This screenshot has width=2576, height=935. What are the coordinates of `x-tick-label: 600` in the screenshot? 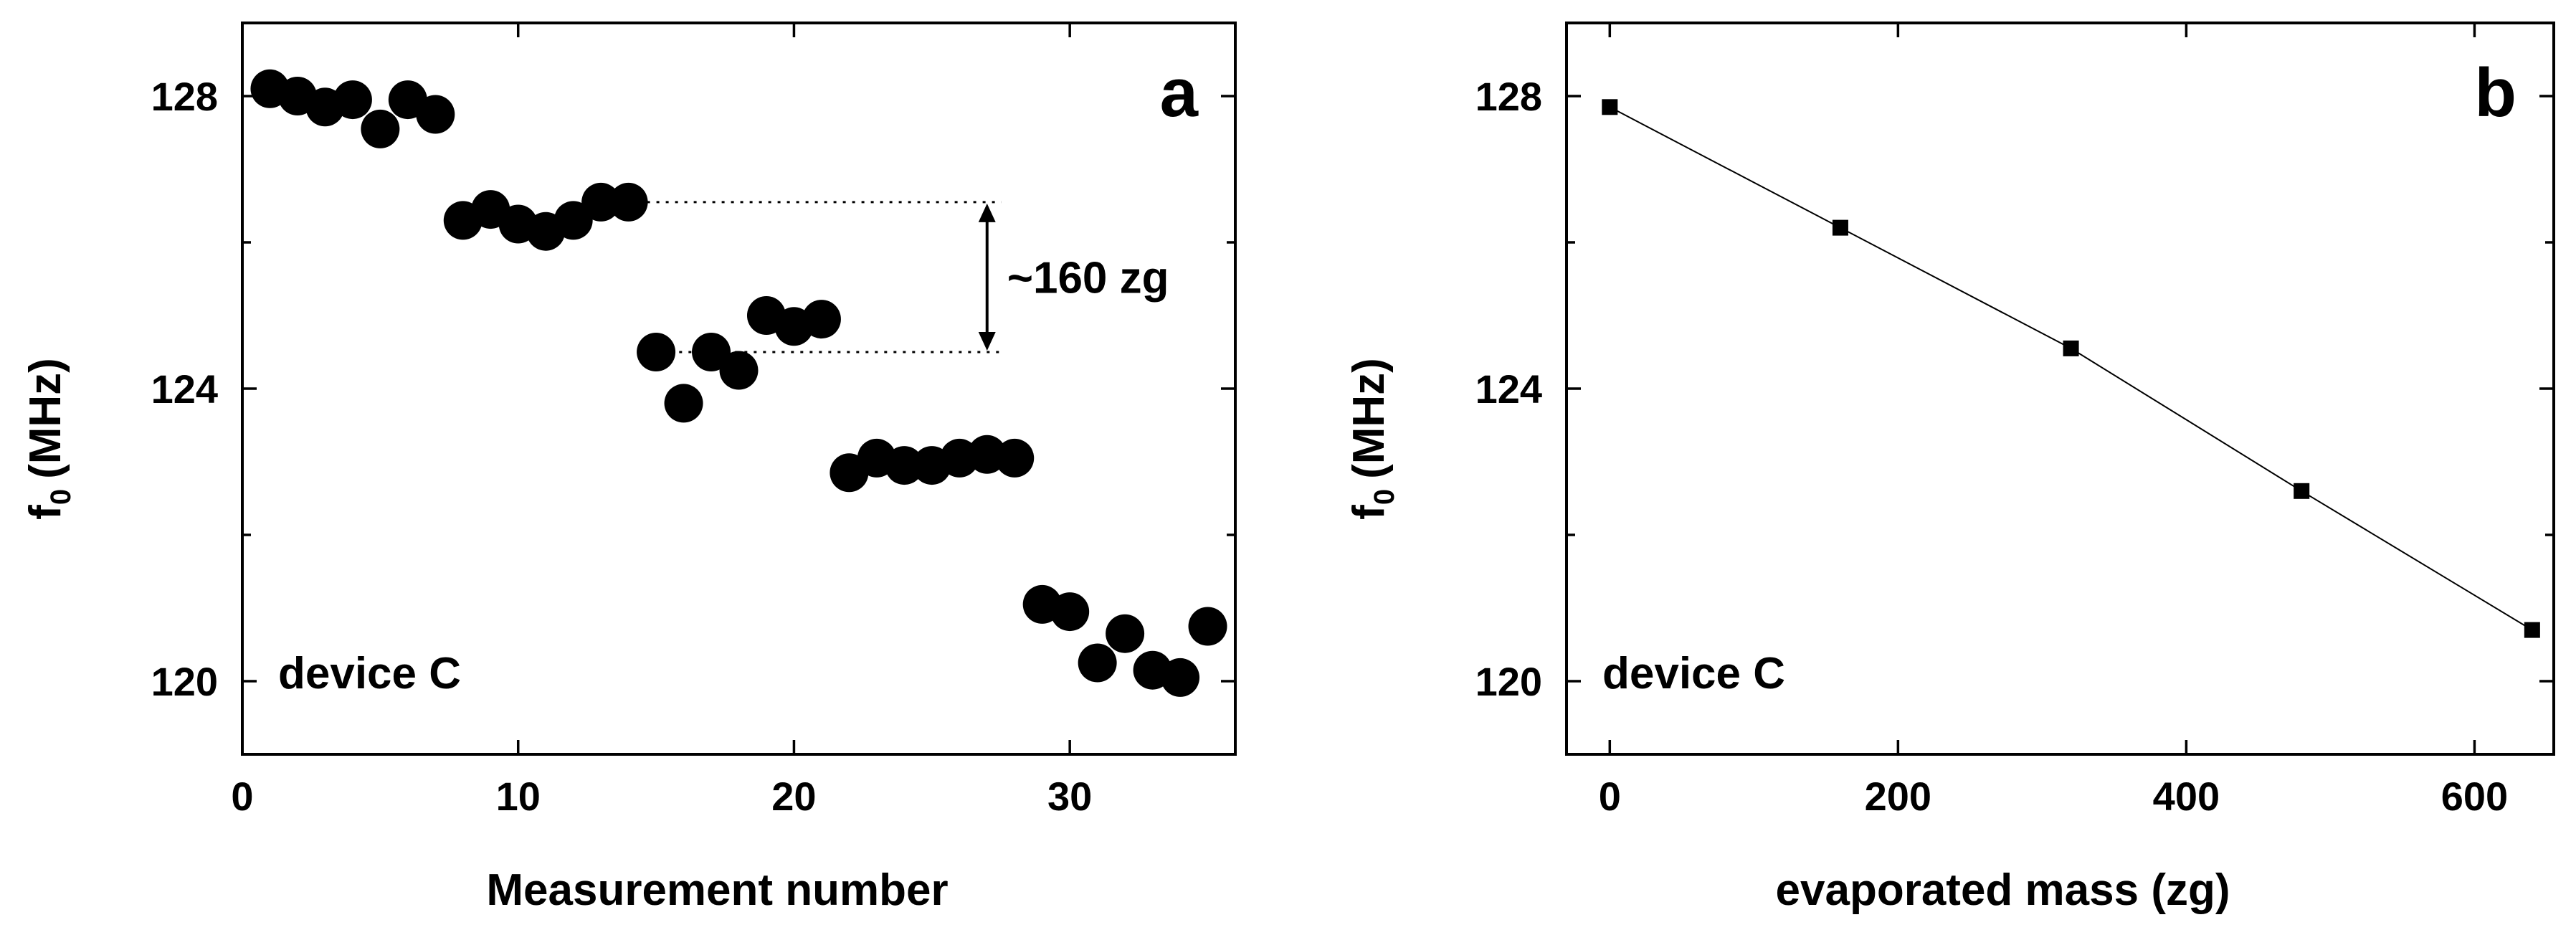 It's located at (2475, 796).